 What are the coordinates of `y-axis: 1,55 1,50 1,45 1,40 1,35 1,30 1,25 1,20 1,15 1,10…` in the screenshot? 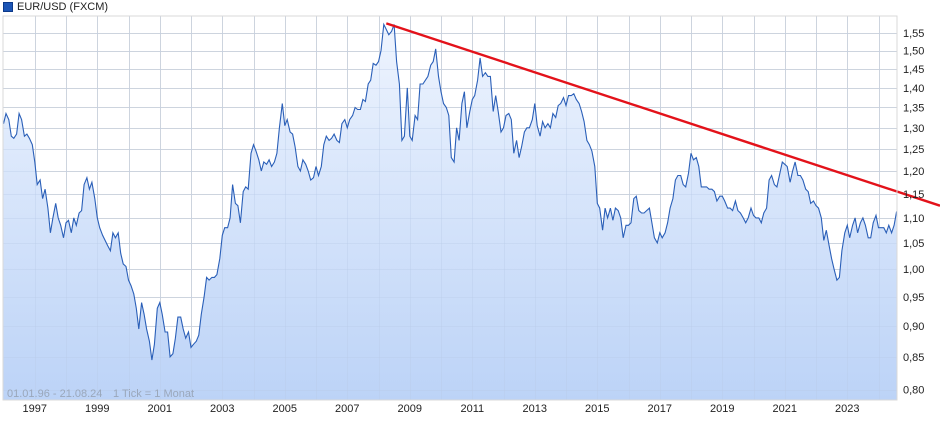 It's located at (913, 212).